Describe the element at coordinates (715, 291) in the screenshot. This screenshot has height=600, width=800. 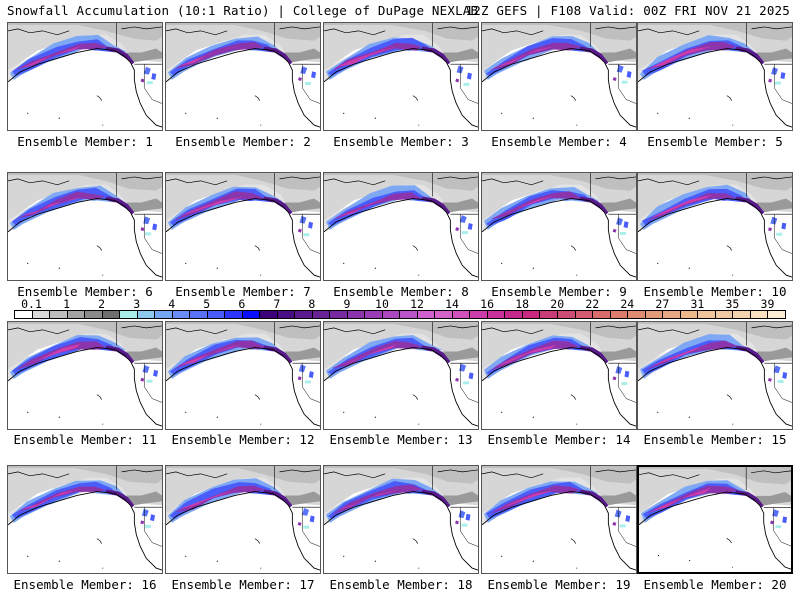
I see `ensemble-member-label: Ensemble Member: 10` at that location.